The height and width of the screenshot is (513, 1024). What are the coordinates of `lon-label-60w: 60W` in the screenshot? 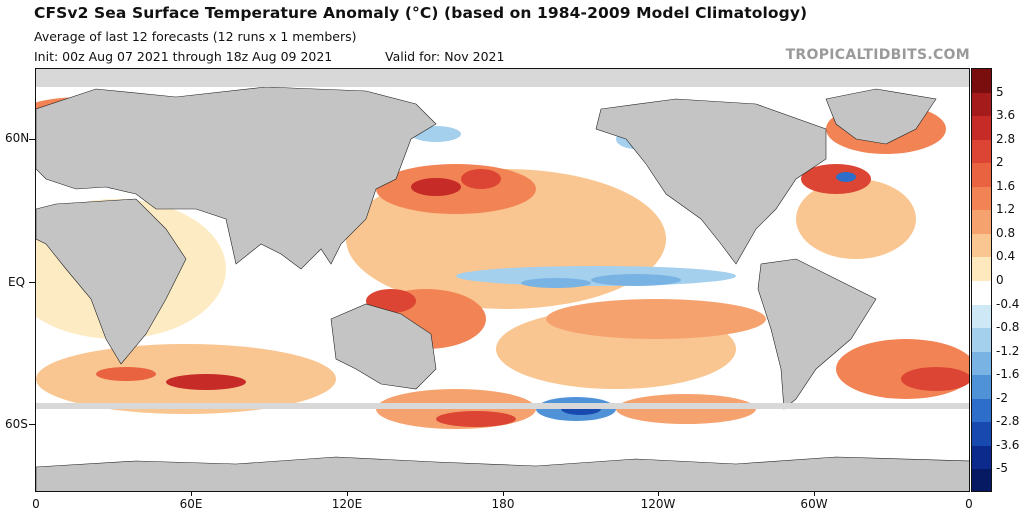 It's located at (814, 504).